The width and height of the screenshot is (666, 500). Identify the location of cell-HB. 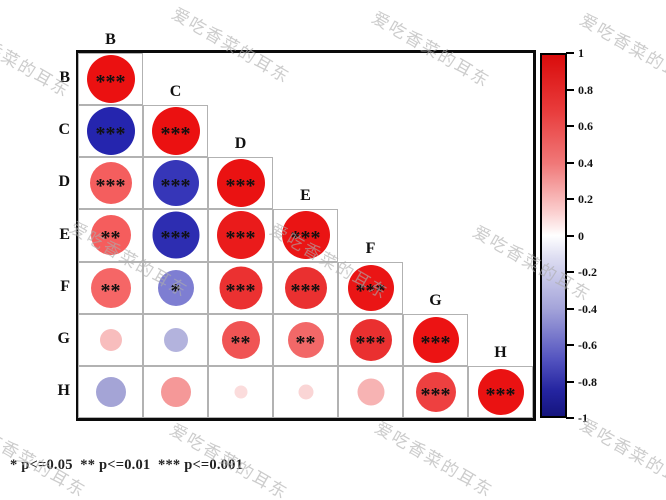
(110, 391).